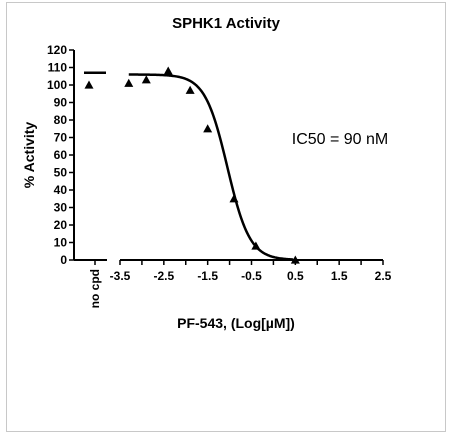 This screenshot has height=437, width=453. What do you see at coordinates (120, 276) in the screenshot?
I see `x-tick-label: -3.5` at bounding box center [120, 276].